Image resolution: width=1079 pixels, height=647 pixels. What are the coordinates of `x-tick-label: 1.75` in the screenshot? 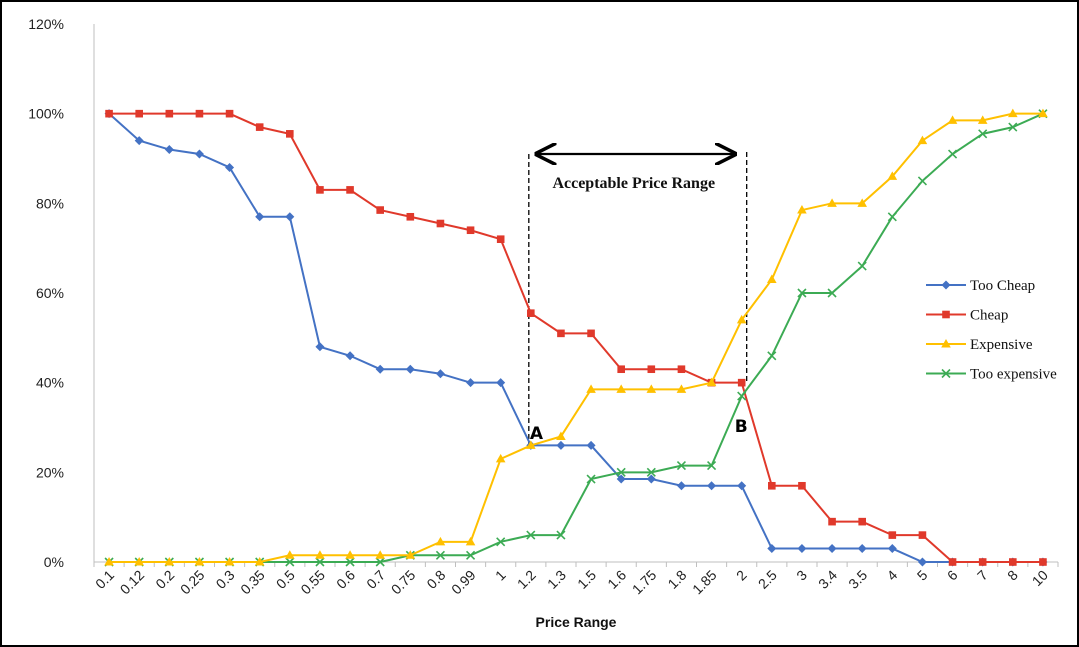 It's located at (644, 582).